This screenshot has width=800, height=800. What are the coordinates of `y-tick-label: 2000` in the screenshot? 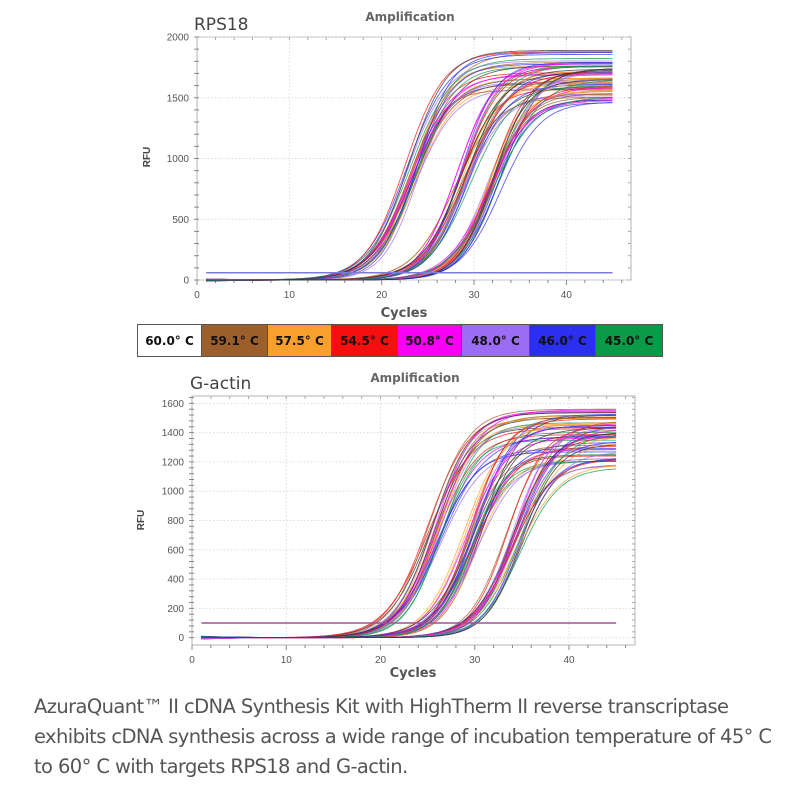 It's located at (178, 38).